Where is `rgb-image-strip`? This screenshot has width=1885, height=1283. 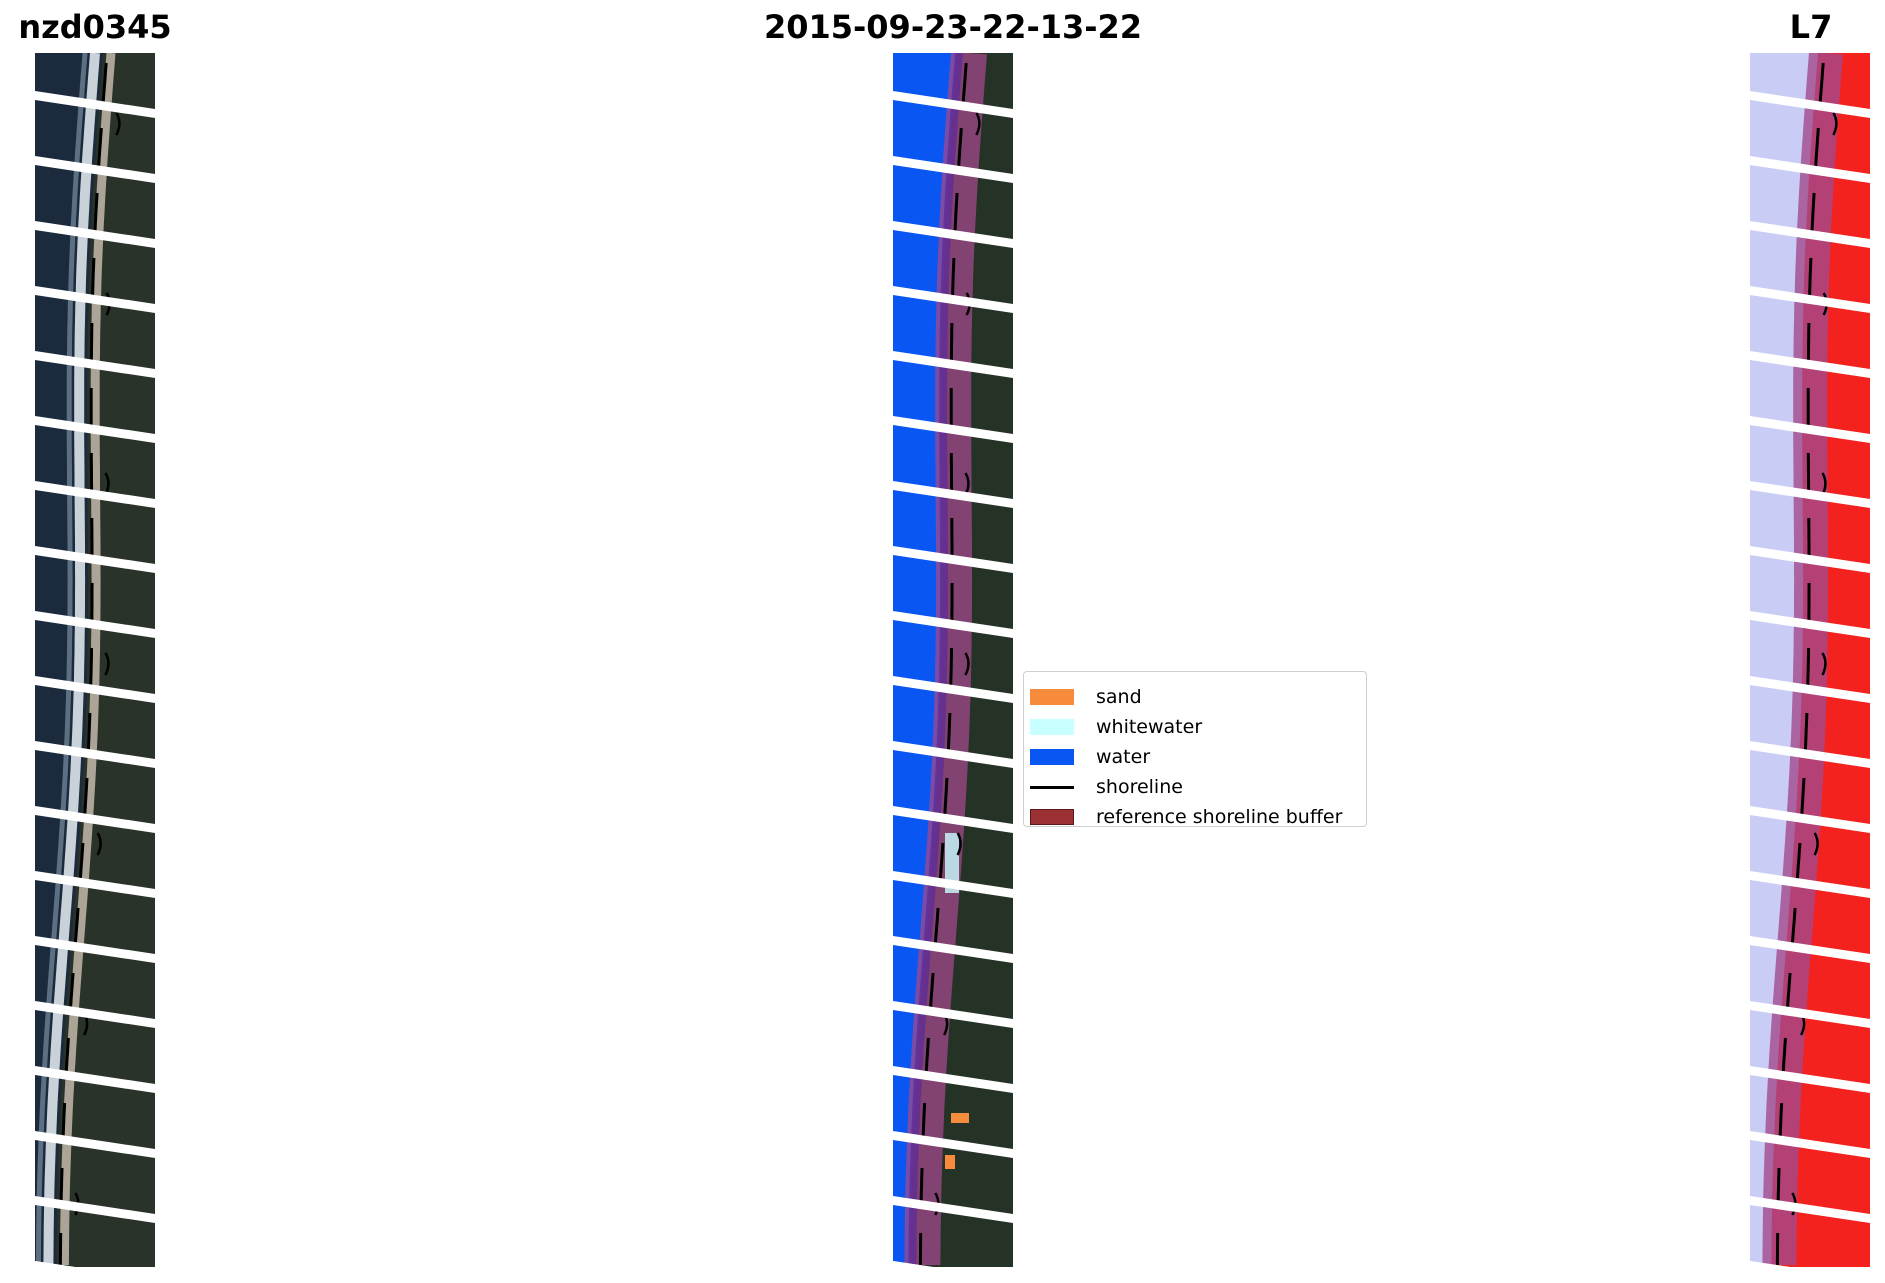
rgb-image-strip is located at coordinates (95, 660).